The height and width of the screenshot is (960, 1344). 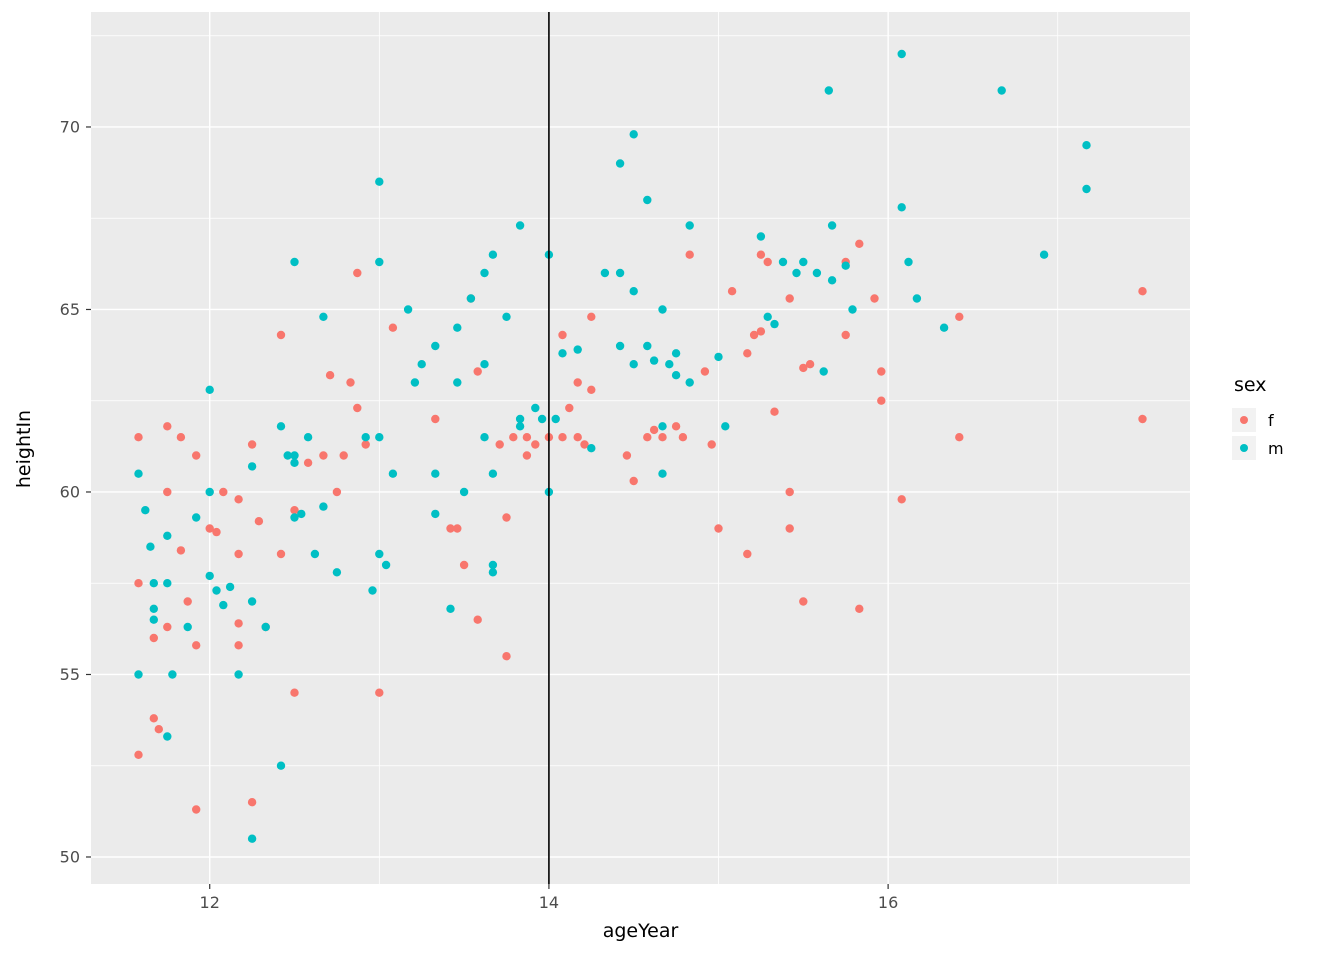 What do you see at coordinates (1258, 448) in the screenshot?
I see `legend-entry-m: m` at bounding box center [1258, 448].